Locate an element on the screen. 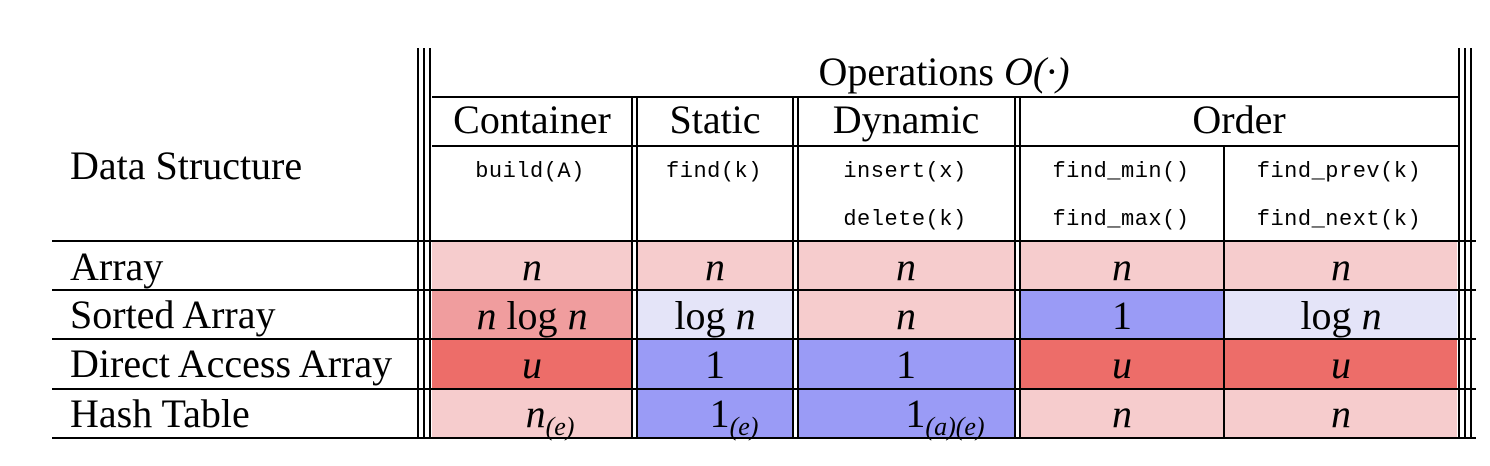 The image size is (1490, 466). cell-sorted-static: log n is located at coordinates (714, 316).